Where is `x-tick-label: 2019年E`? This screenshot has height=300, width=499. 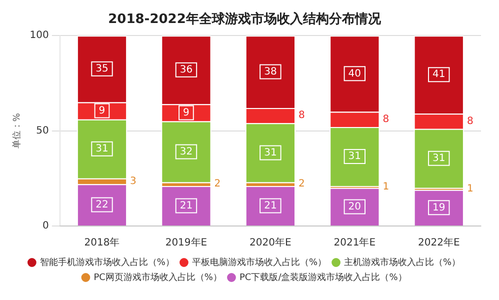
x-tick-label: 2019年E is located at coordinates (186, 242).